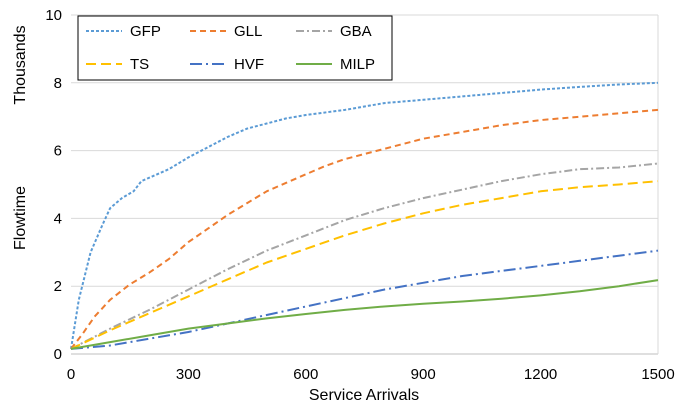 This screenshot has width=700, height=405. Describe the element at coordinates (58, 286) in the screenshot. I see `y-tick-label: 2` at that location.